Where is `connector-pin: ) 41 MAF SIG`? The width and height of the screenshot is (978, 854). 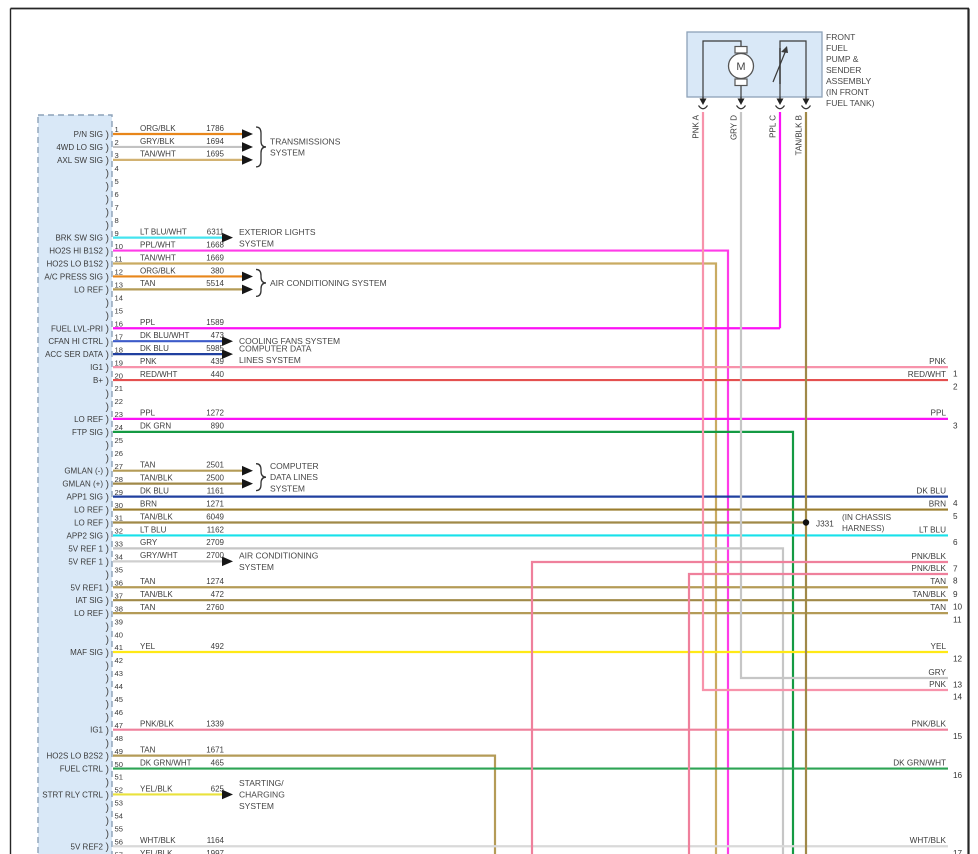
connector-pin: ) 41 MAF SIG is located at coordinates (96, 651).